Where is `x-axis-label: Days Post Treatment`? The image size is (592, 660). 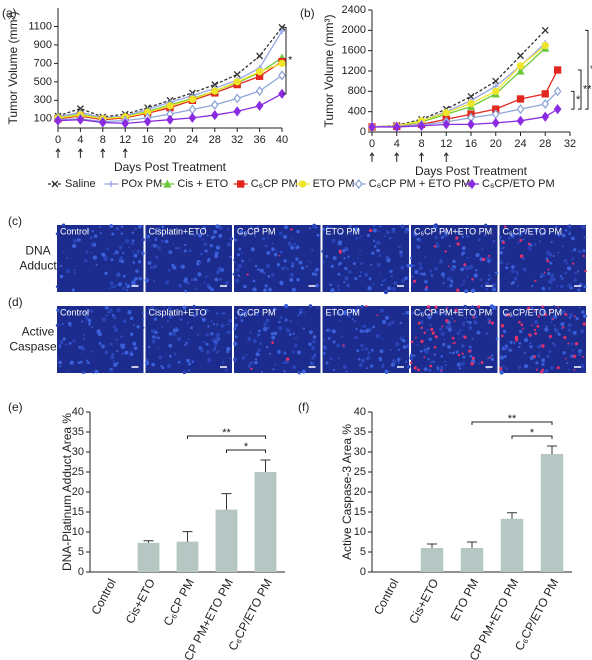
x-axis-label: Days Post Treatment is located at coordinates (471, 171).